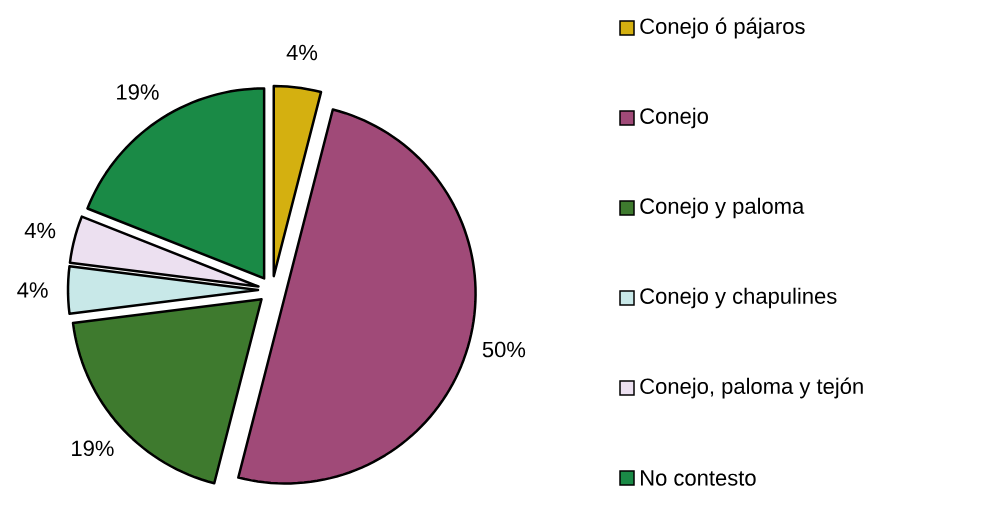 The height and width of the screenshot is (506, 1003). Describe the element at coordinates (504, 349) in the screenshot. I see `data-label: 50%` at that location.